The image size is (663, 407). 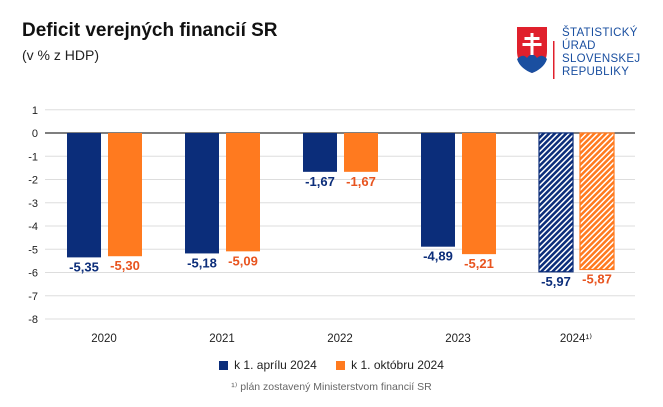 I want to click on y-tick-label: -2, so click(x=33, y=181).